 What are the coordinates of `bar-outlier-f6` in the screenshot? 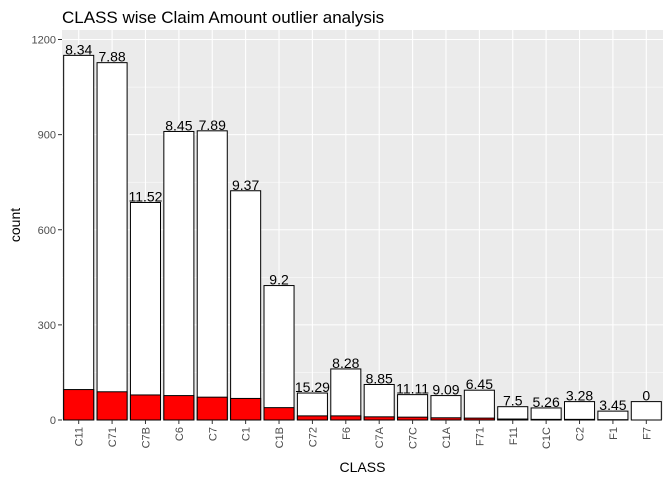 It's located at (346, 418).